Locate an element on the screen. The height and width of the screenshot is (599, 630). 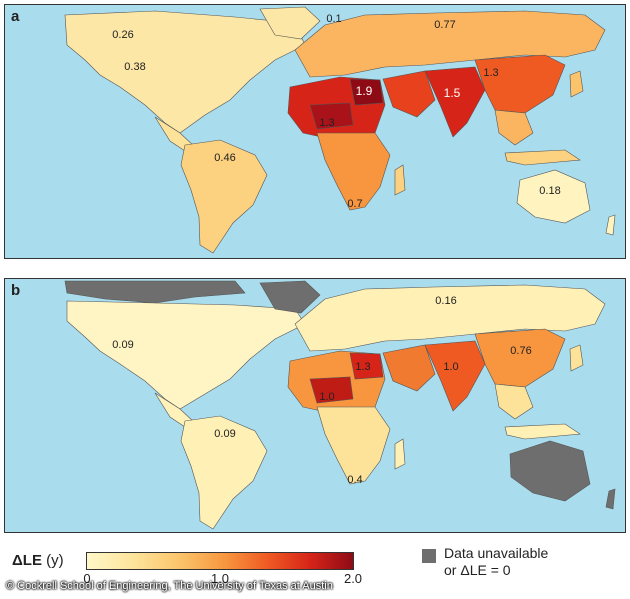
value-label: 1.9 is located at coordinates (364, 91).